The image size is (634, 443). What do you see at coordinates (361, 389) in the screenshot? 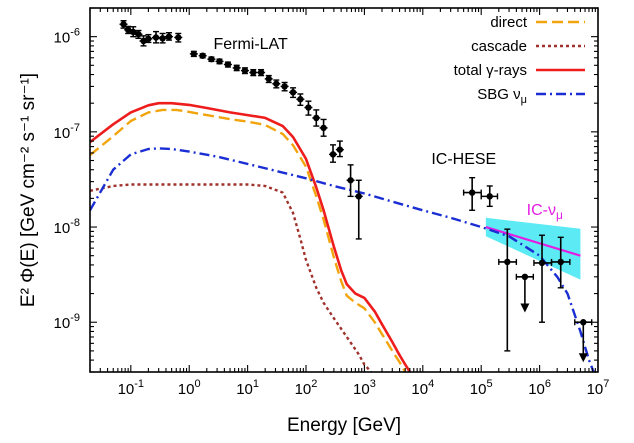
I see `x-tick-label-4-base: 10` at bounding box center [361, 389].